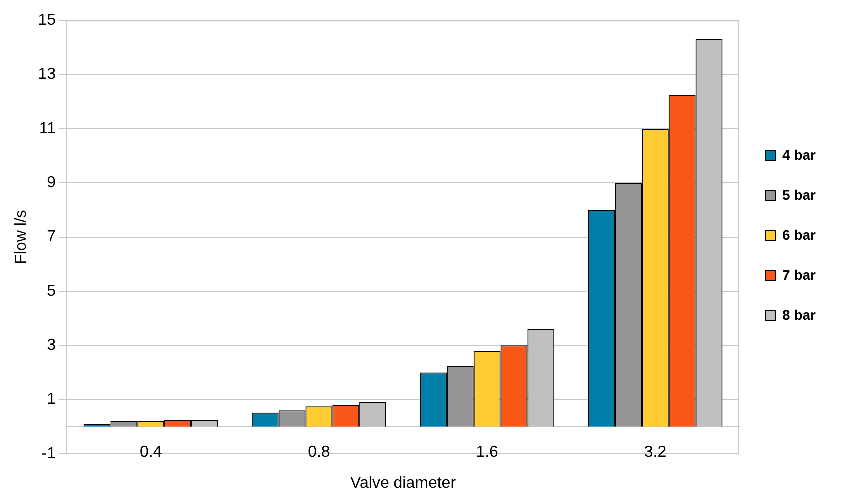  Describe the element at coordinates (799, 154) in the screenshot. I see `legend-label: 4 bar` at that location.